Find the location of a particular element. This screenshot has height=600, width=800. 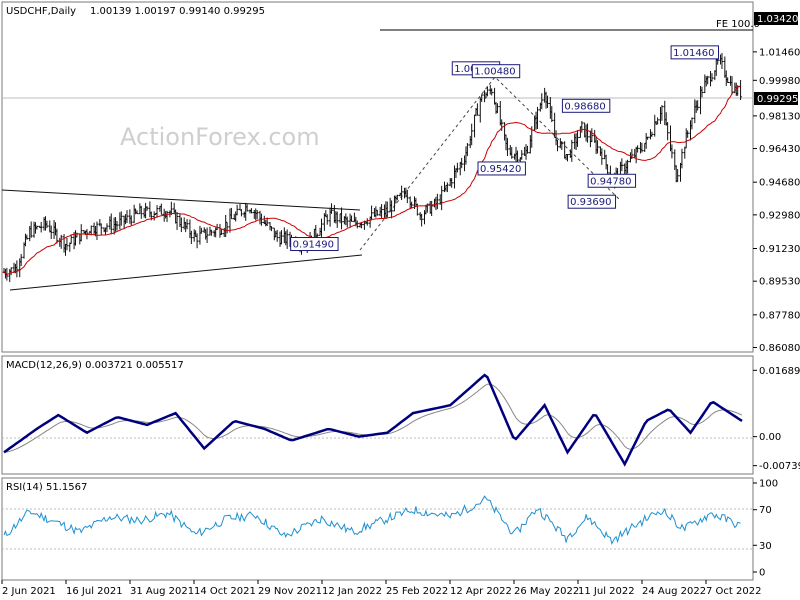

price-label-text: 0.98680 is located at coordinates (584, 106).